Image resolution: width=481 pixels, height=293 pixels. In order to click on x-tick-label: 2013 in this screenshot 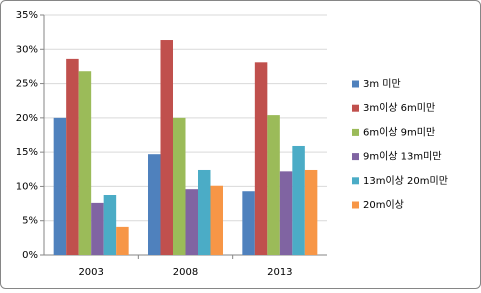, I will do `click(279, 272)`.